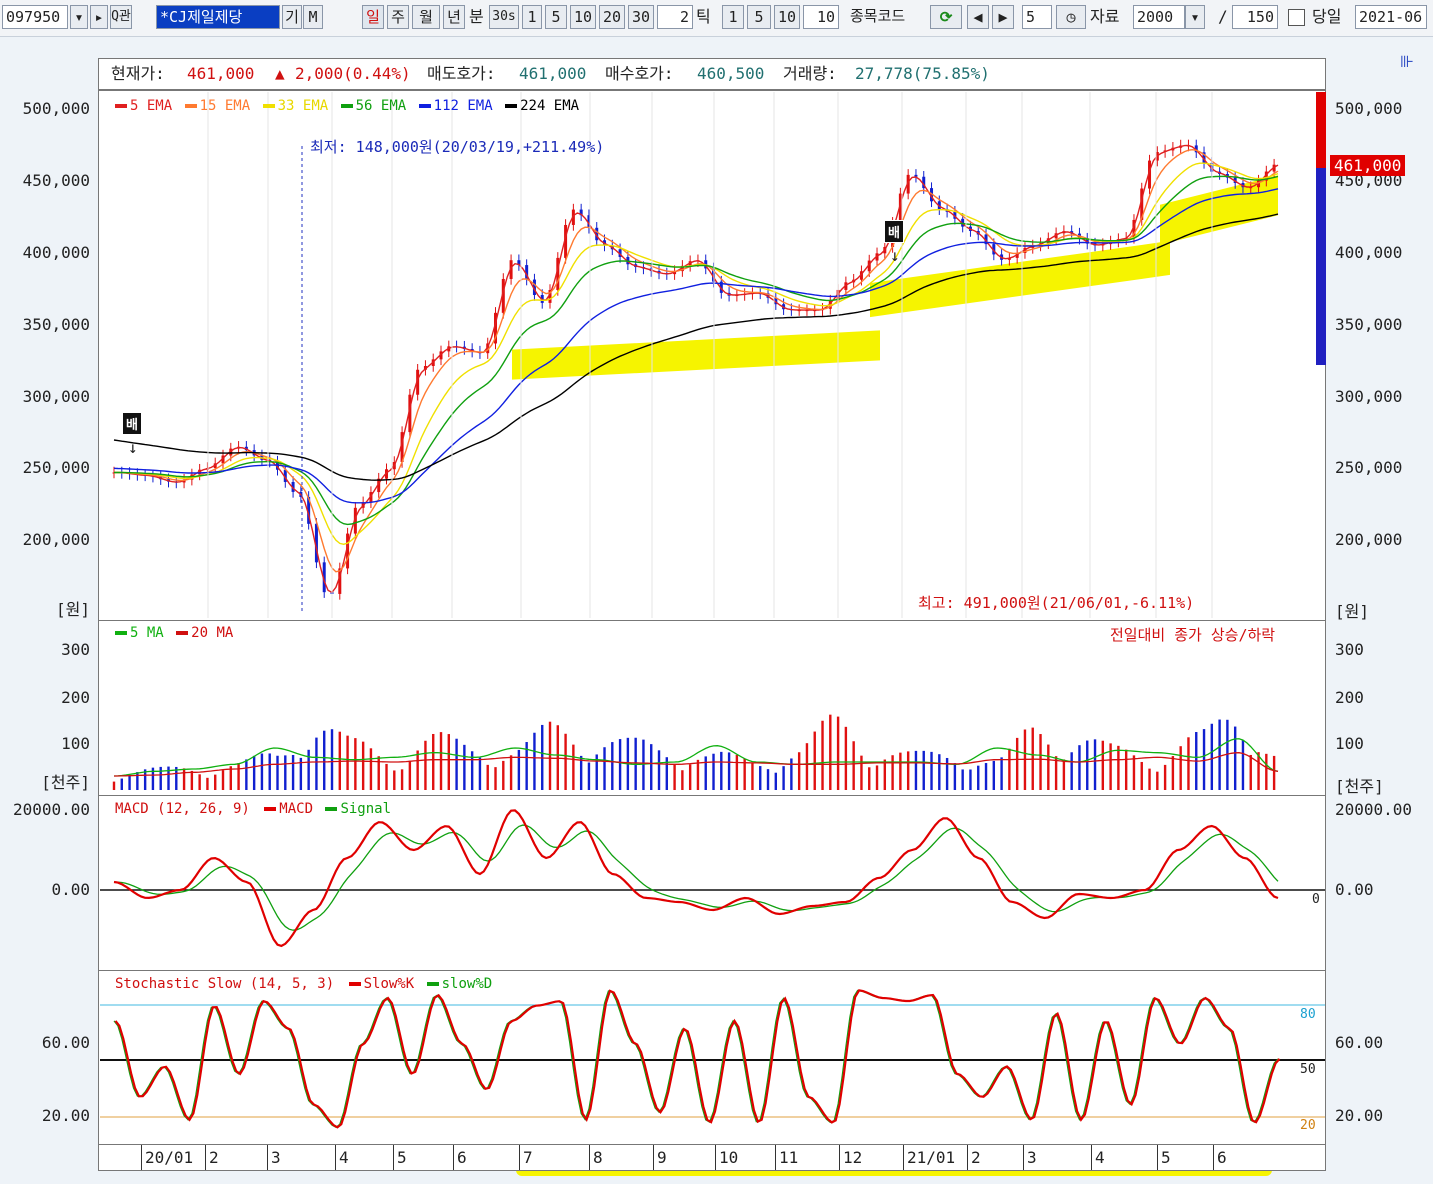 The width and height of the screenshot is (1433, 1184). Describe the element at coordinates (1374, 809) in the screenshot. I see `macd-ytick-right: 20000.00` at that location.